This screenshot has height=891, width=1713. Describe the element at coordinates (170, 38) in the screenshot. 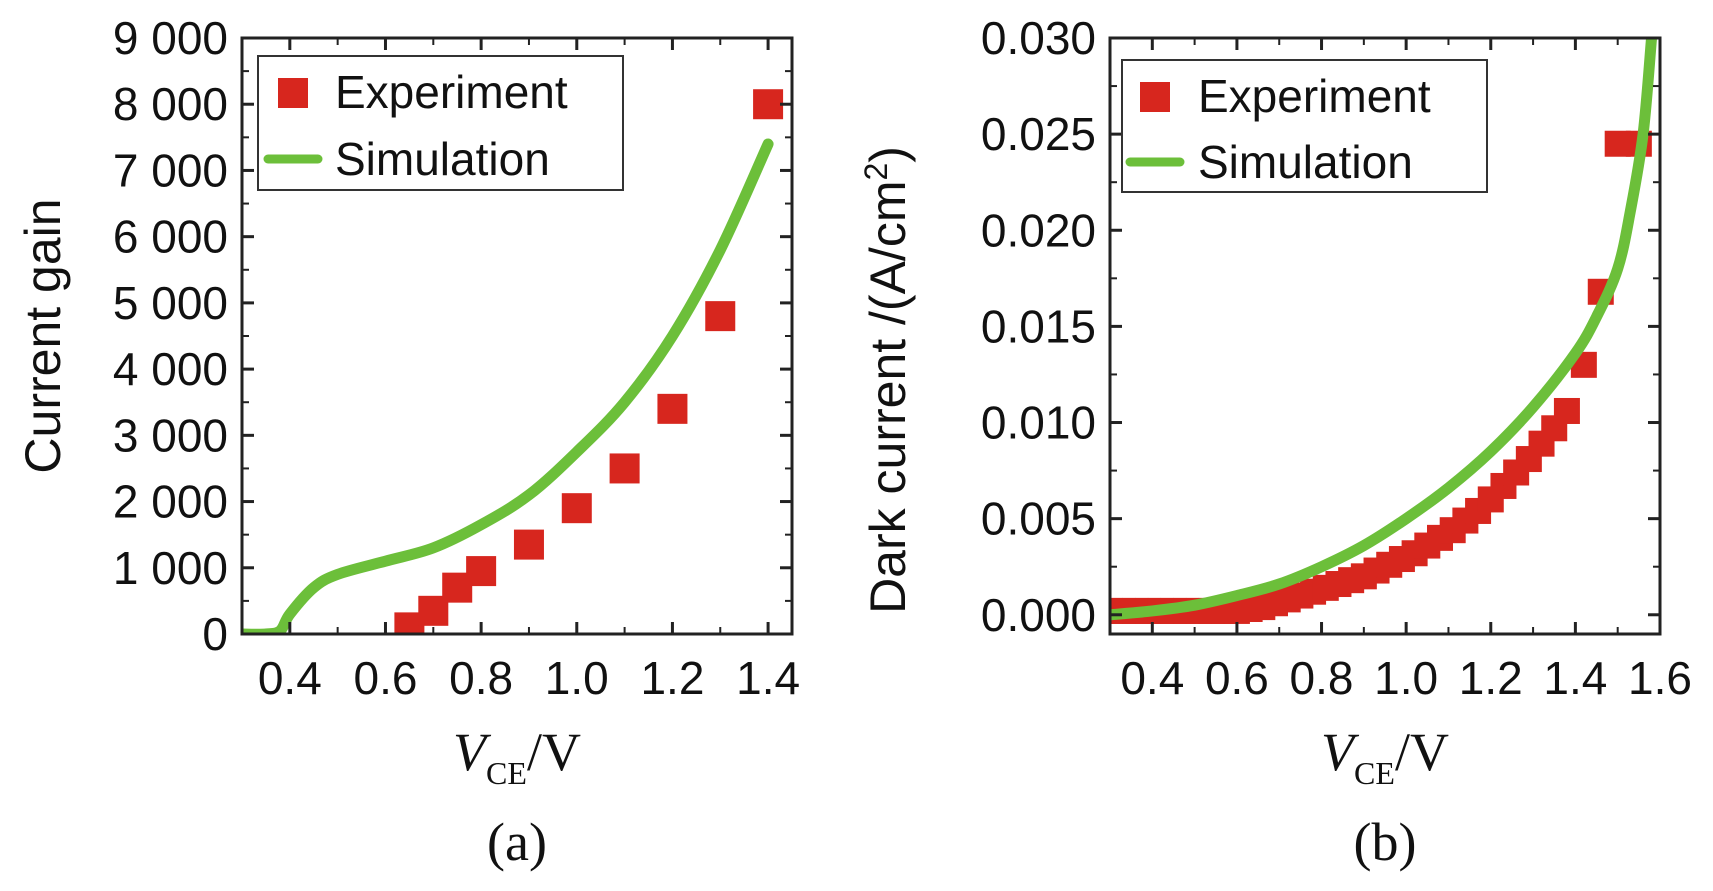

I see `panel-a-y-tick-label: 9 000` at that location.